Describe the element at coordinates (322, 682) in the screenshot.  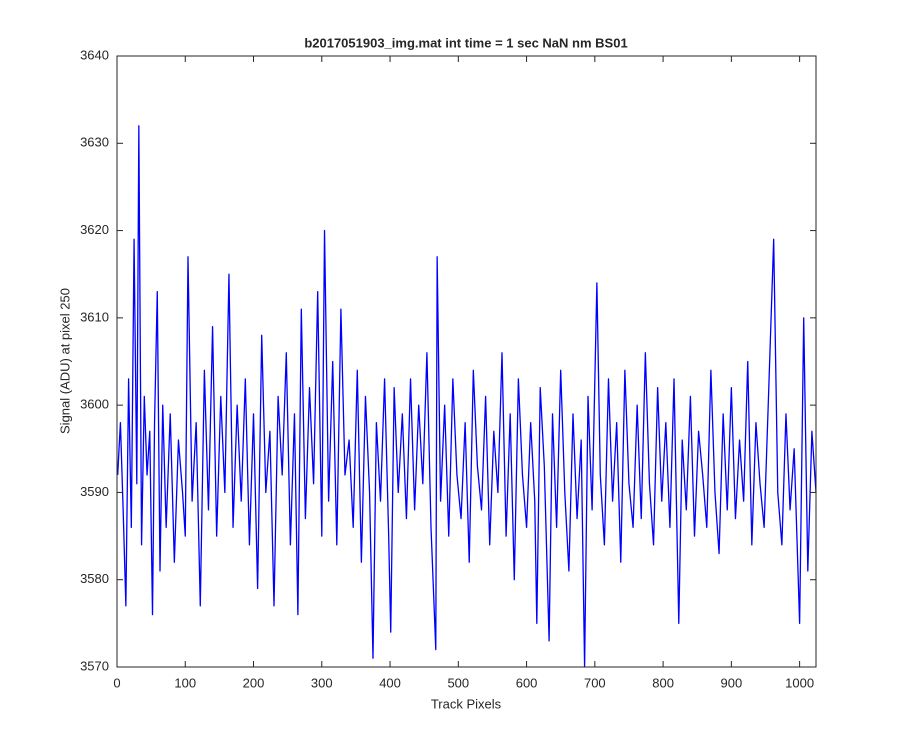
I see `x-tick-label: 300` at that location.